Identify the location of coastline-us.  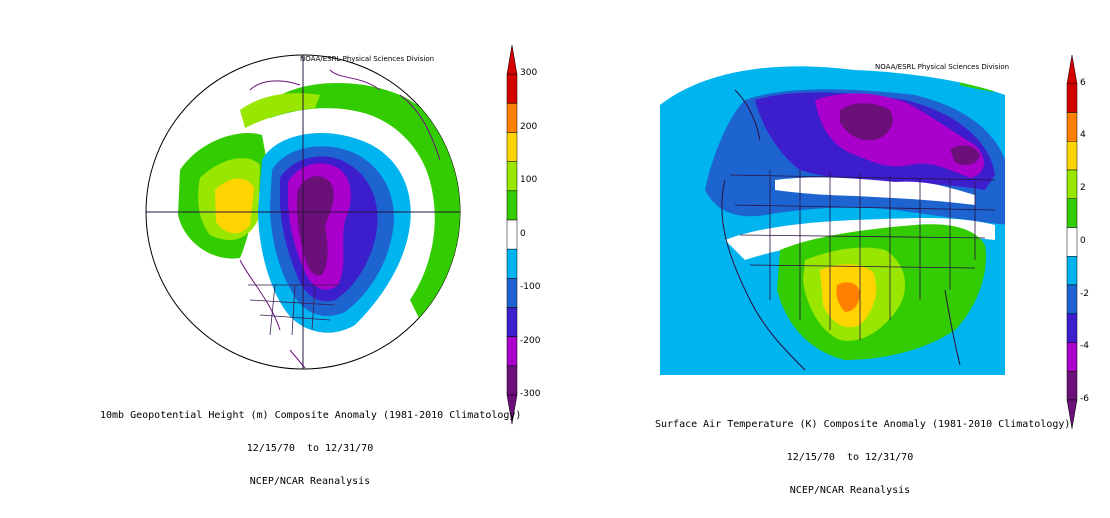
(294, 310).